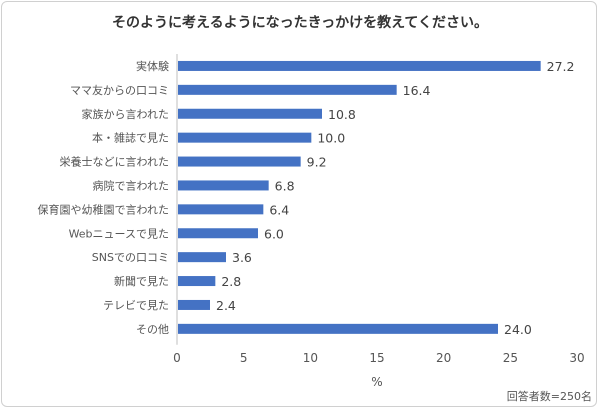  Describe the element at coordinates (443, 358) in the screenshot. I see `x-tick-label: 20` at that location.